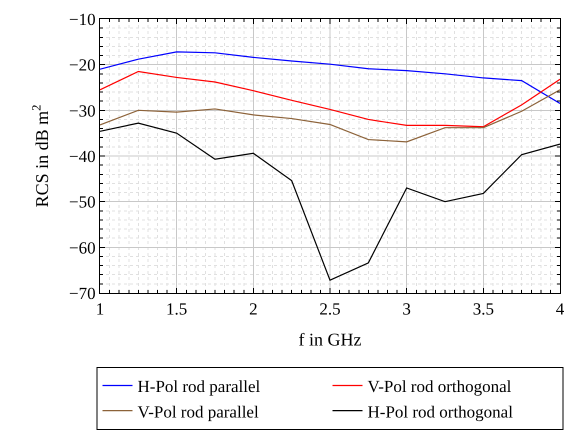 The height and width of the screenshot is (443, 582). I want to click on y-tick-label: −20, so click(82, 65).